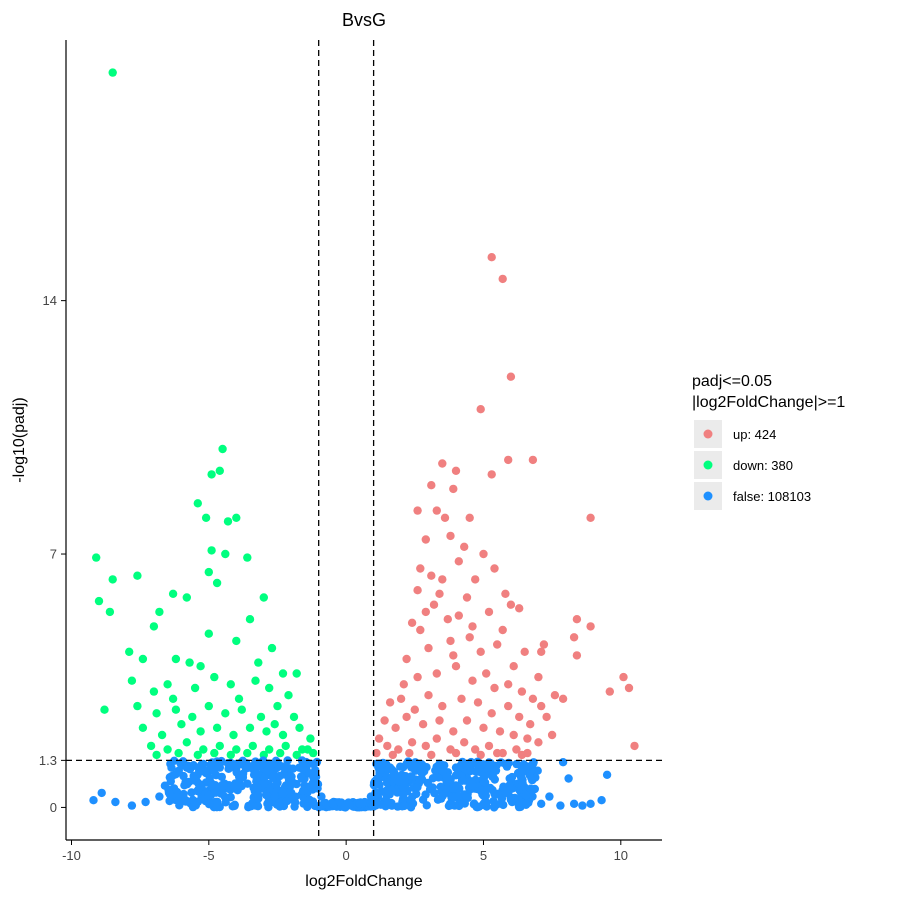 This screenshot has width=900, height=900. Describe the element at coordinates (708, 434) in the screenshot. I see `legend-marker-up` at that location.